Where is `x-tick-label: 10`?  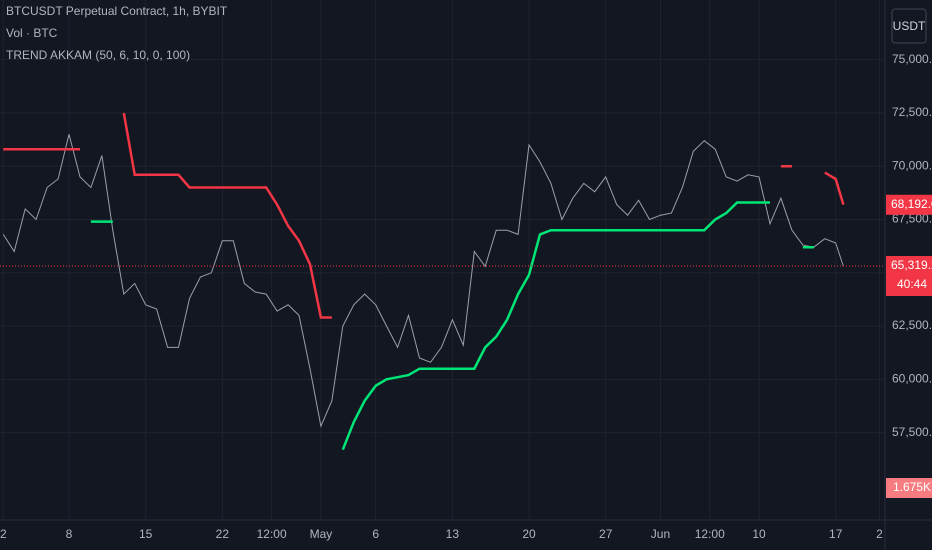
x-tick-label: 10 is located at coordinates (759, 534).